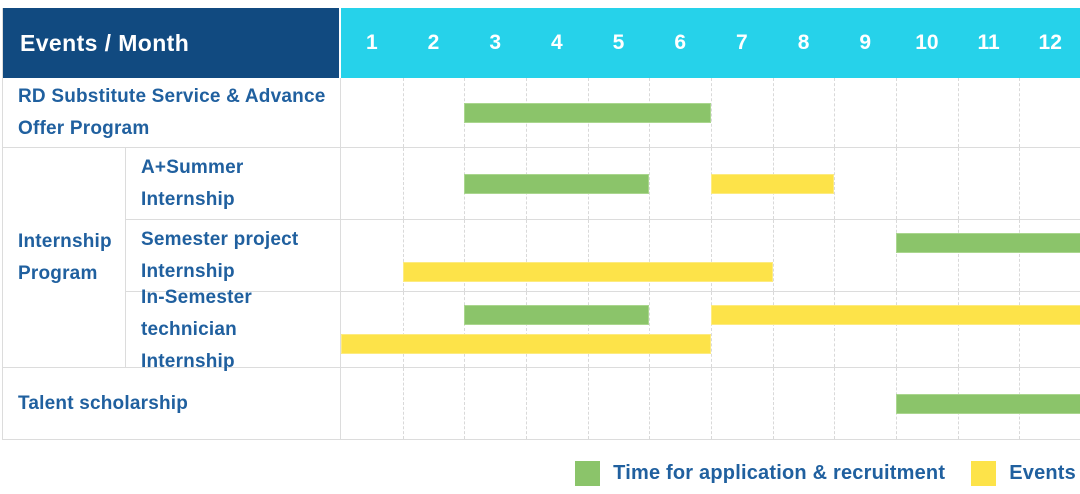 This screenshot has width=1080, height=494. Describe the element at coordinates (371, 42) in the screenshot. I see `month-header-1: 1` at that location.